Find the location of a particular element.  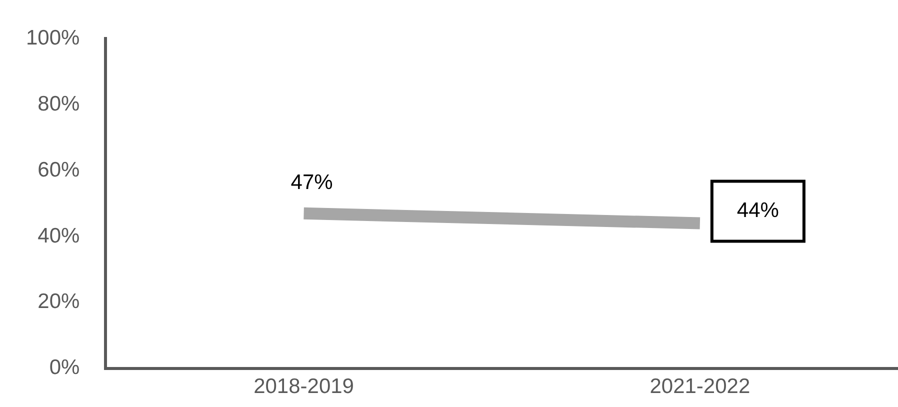

data-label: 47% is located at coordinates (311, 182).